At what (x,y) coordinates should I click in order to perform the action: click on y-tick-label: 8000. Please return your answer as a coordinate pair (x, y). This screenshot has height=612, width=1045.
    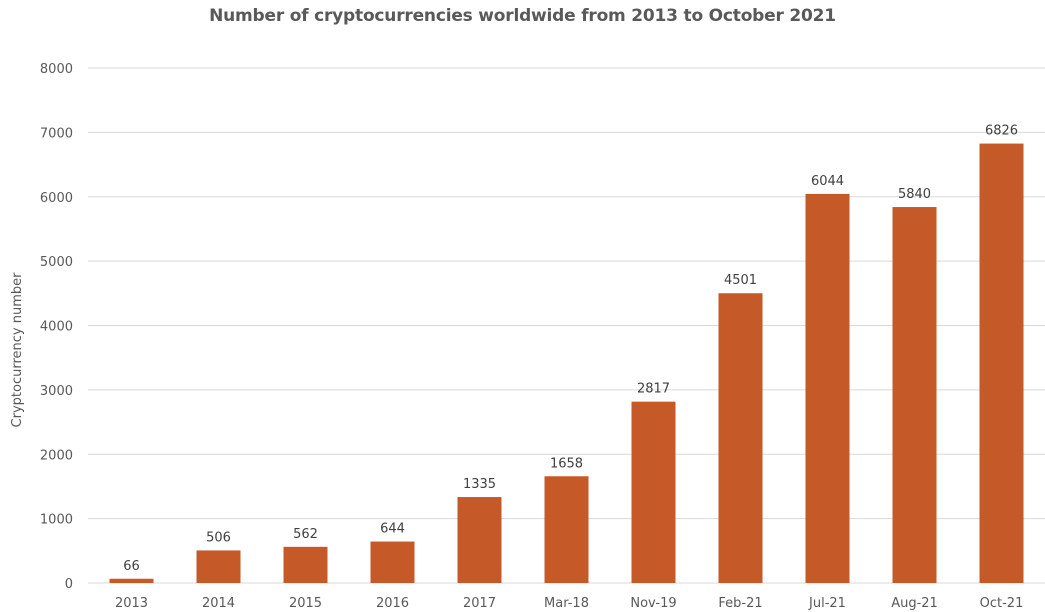
    Looking at the image, I should click on (56, 69).